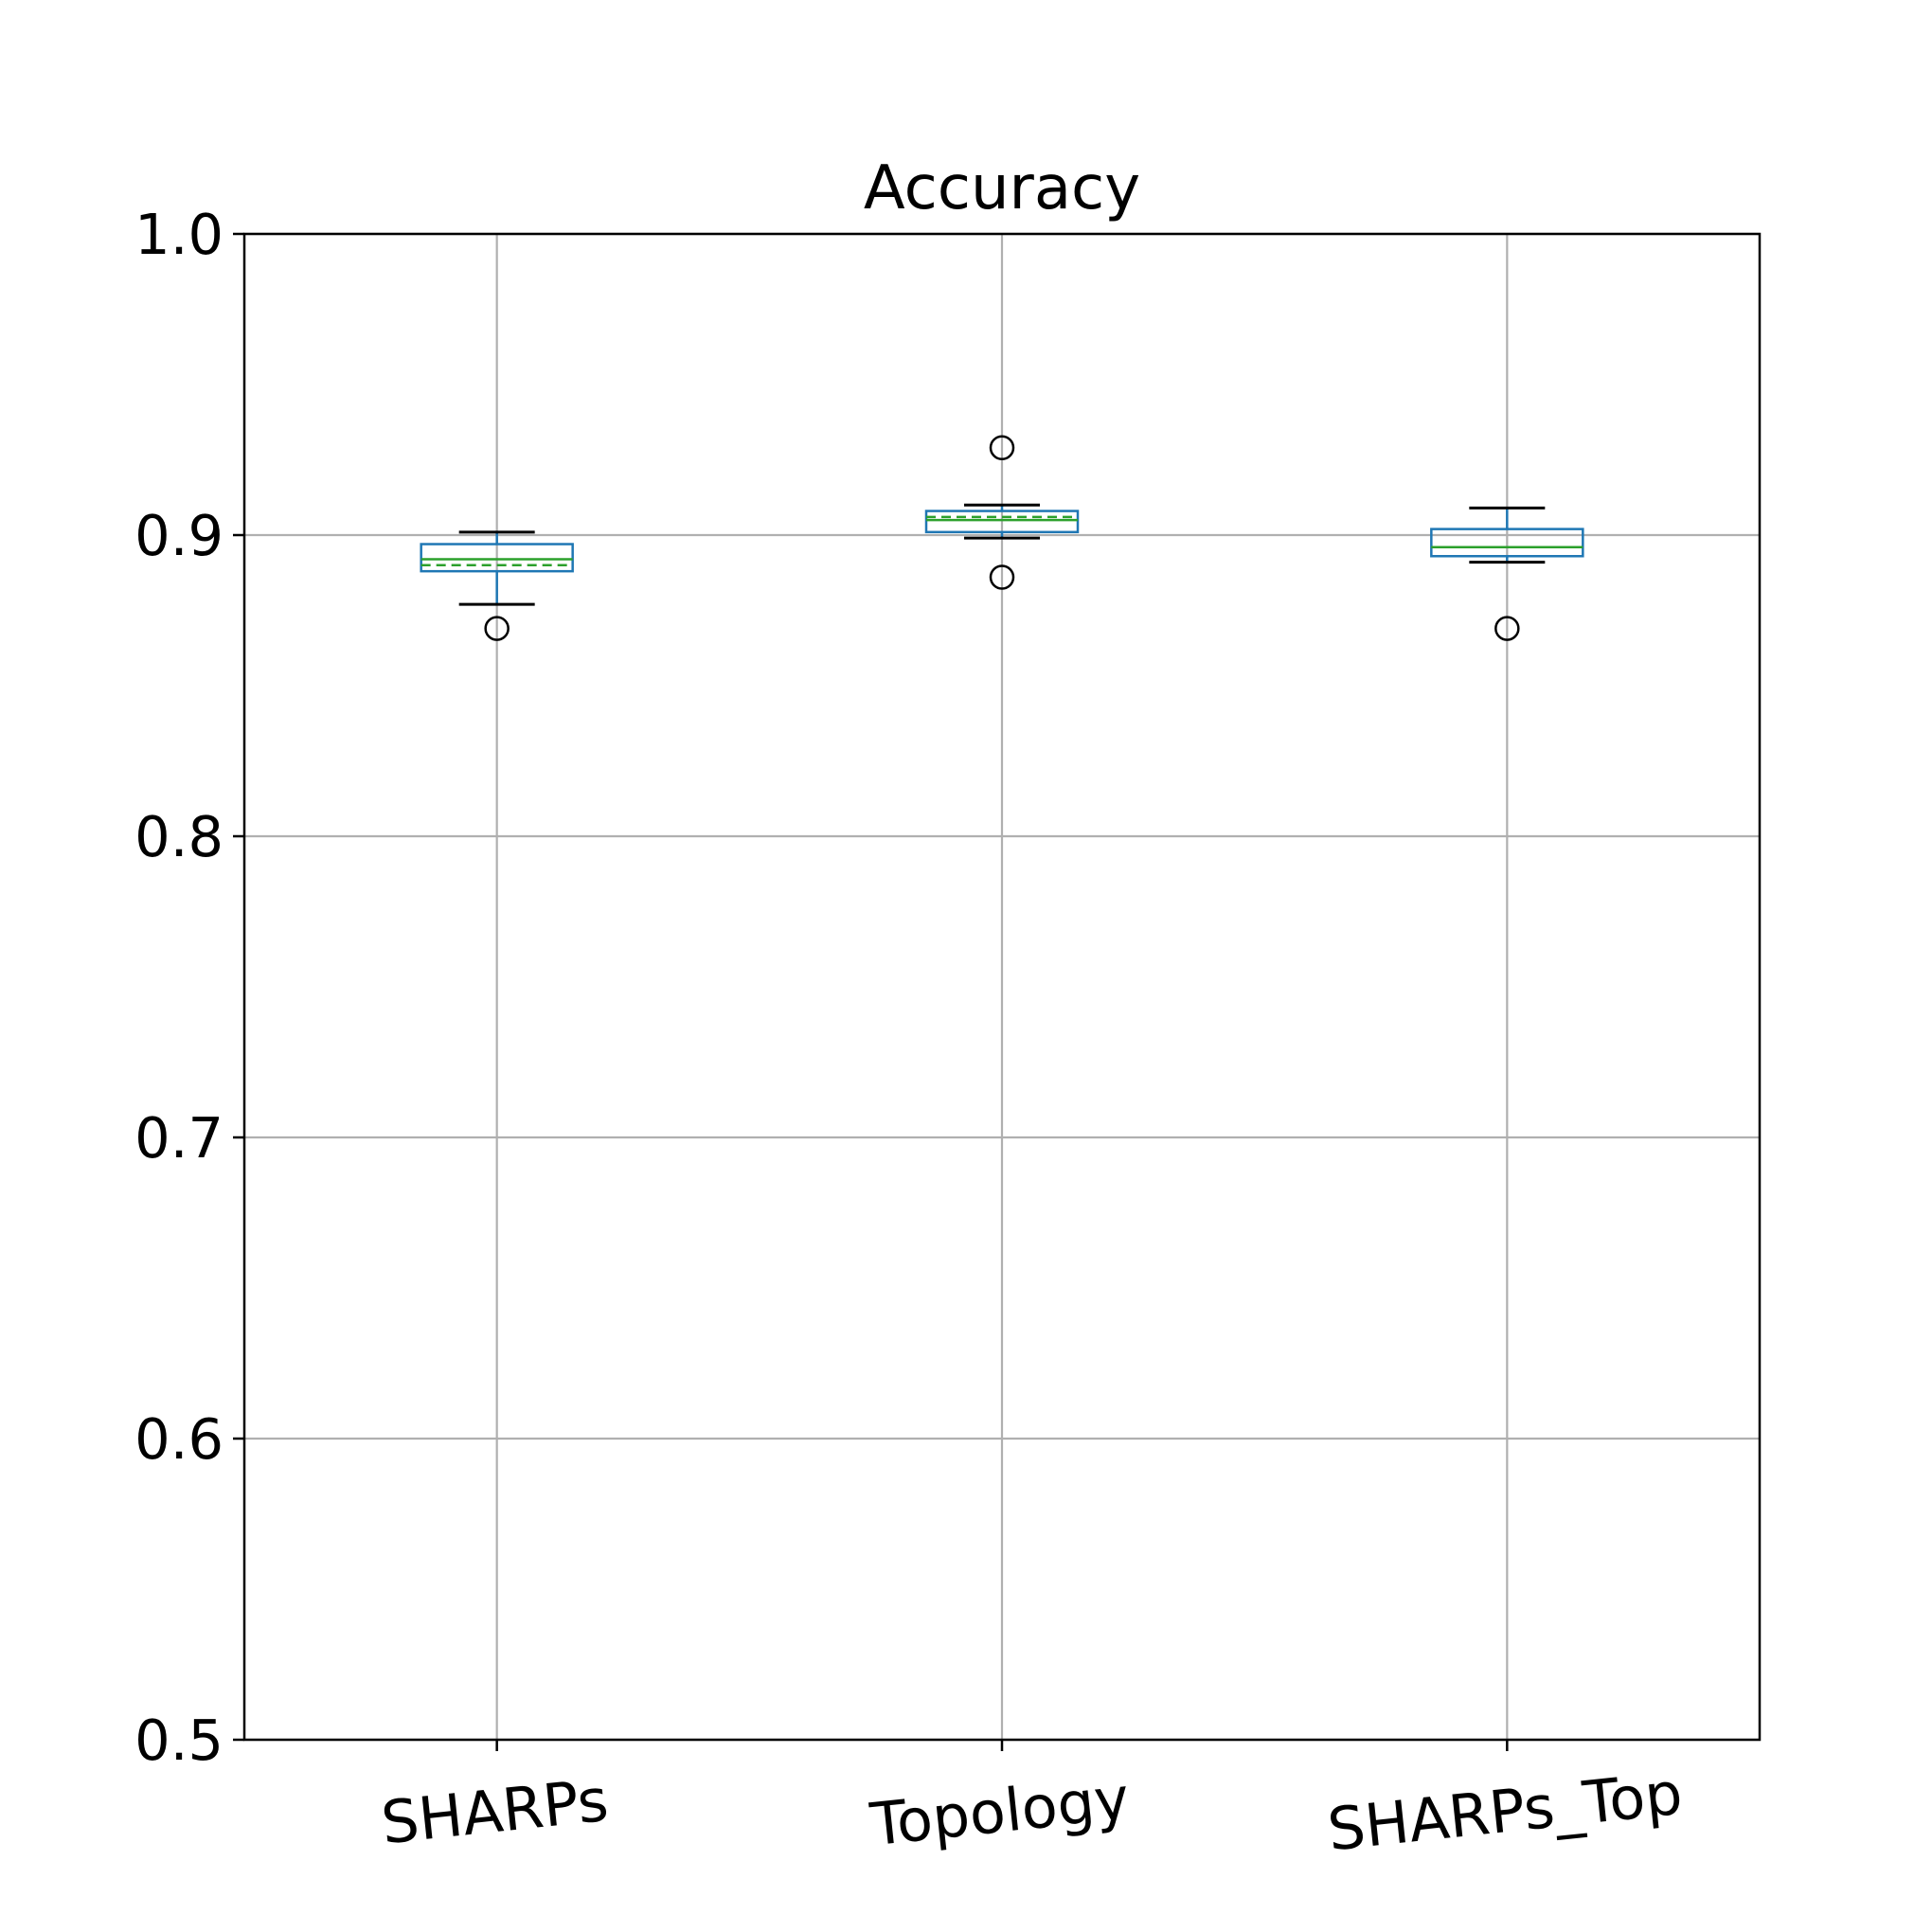 The height and width of the screenshot is (1932, 1932). Describe the element at coordinates (179, 836) in the screenshot. I see `y-tick-label: 0.8` at that location.